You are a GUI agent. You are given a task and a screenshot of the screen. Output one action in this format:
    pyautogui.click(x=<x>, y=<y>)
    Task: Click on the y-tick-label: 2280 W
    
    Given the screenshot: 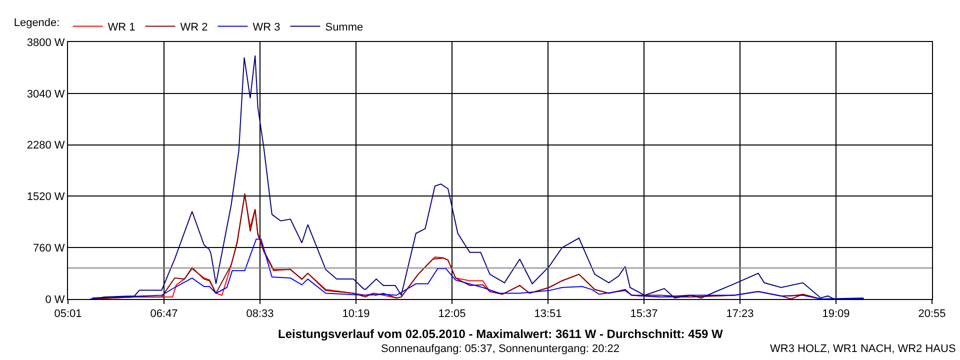 What is the action you would take?
    pyautogui.click(x=46, y=146)
    